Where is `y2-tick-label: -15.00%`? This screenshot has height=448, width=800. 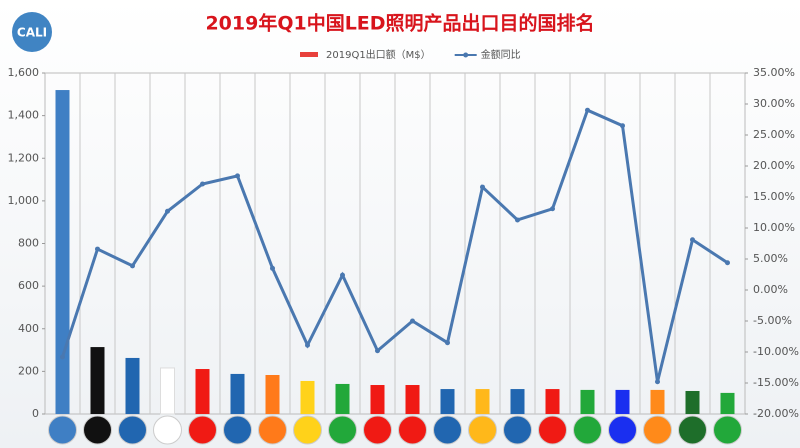 y2-tick-label: -15.00% is located at coordinates (776, 382).